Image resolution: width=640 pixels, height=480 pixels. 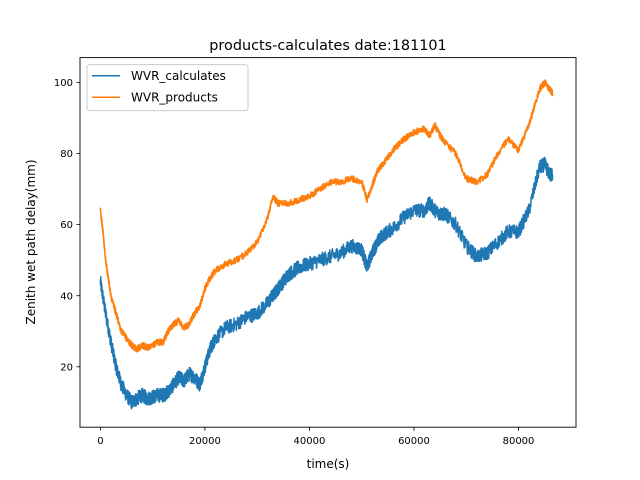 What do you see at coordinates (31, 241) in the screenshot?
I see `y-axis-label: Zenith wet path delay(mm)` at bounding box center [31, 241].